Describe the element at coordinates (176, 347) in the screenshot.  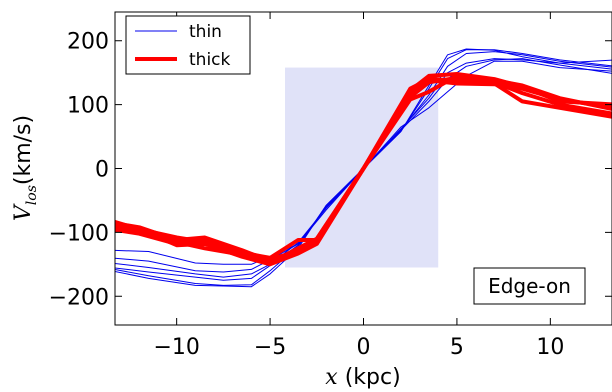
I see `x-tick-label: −10` at that location.